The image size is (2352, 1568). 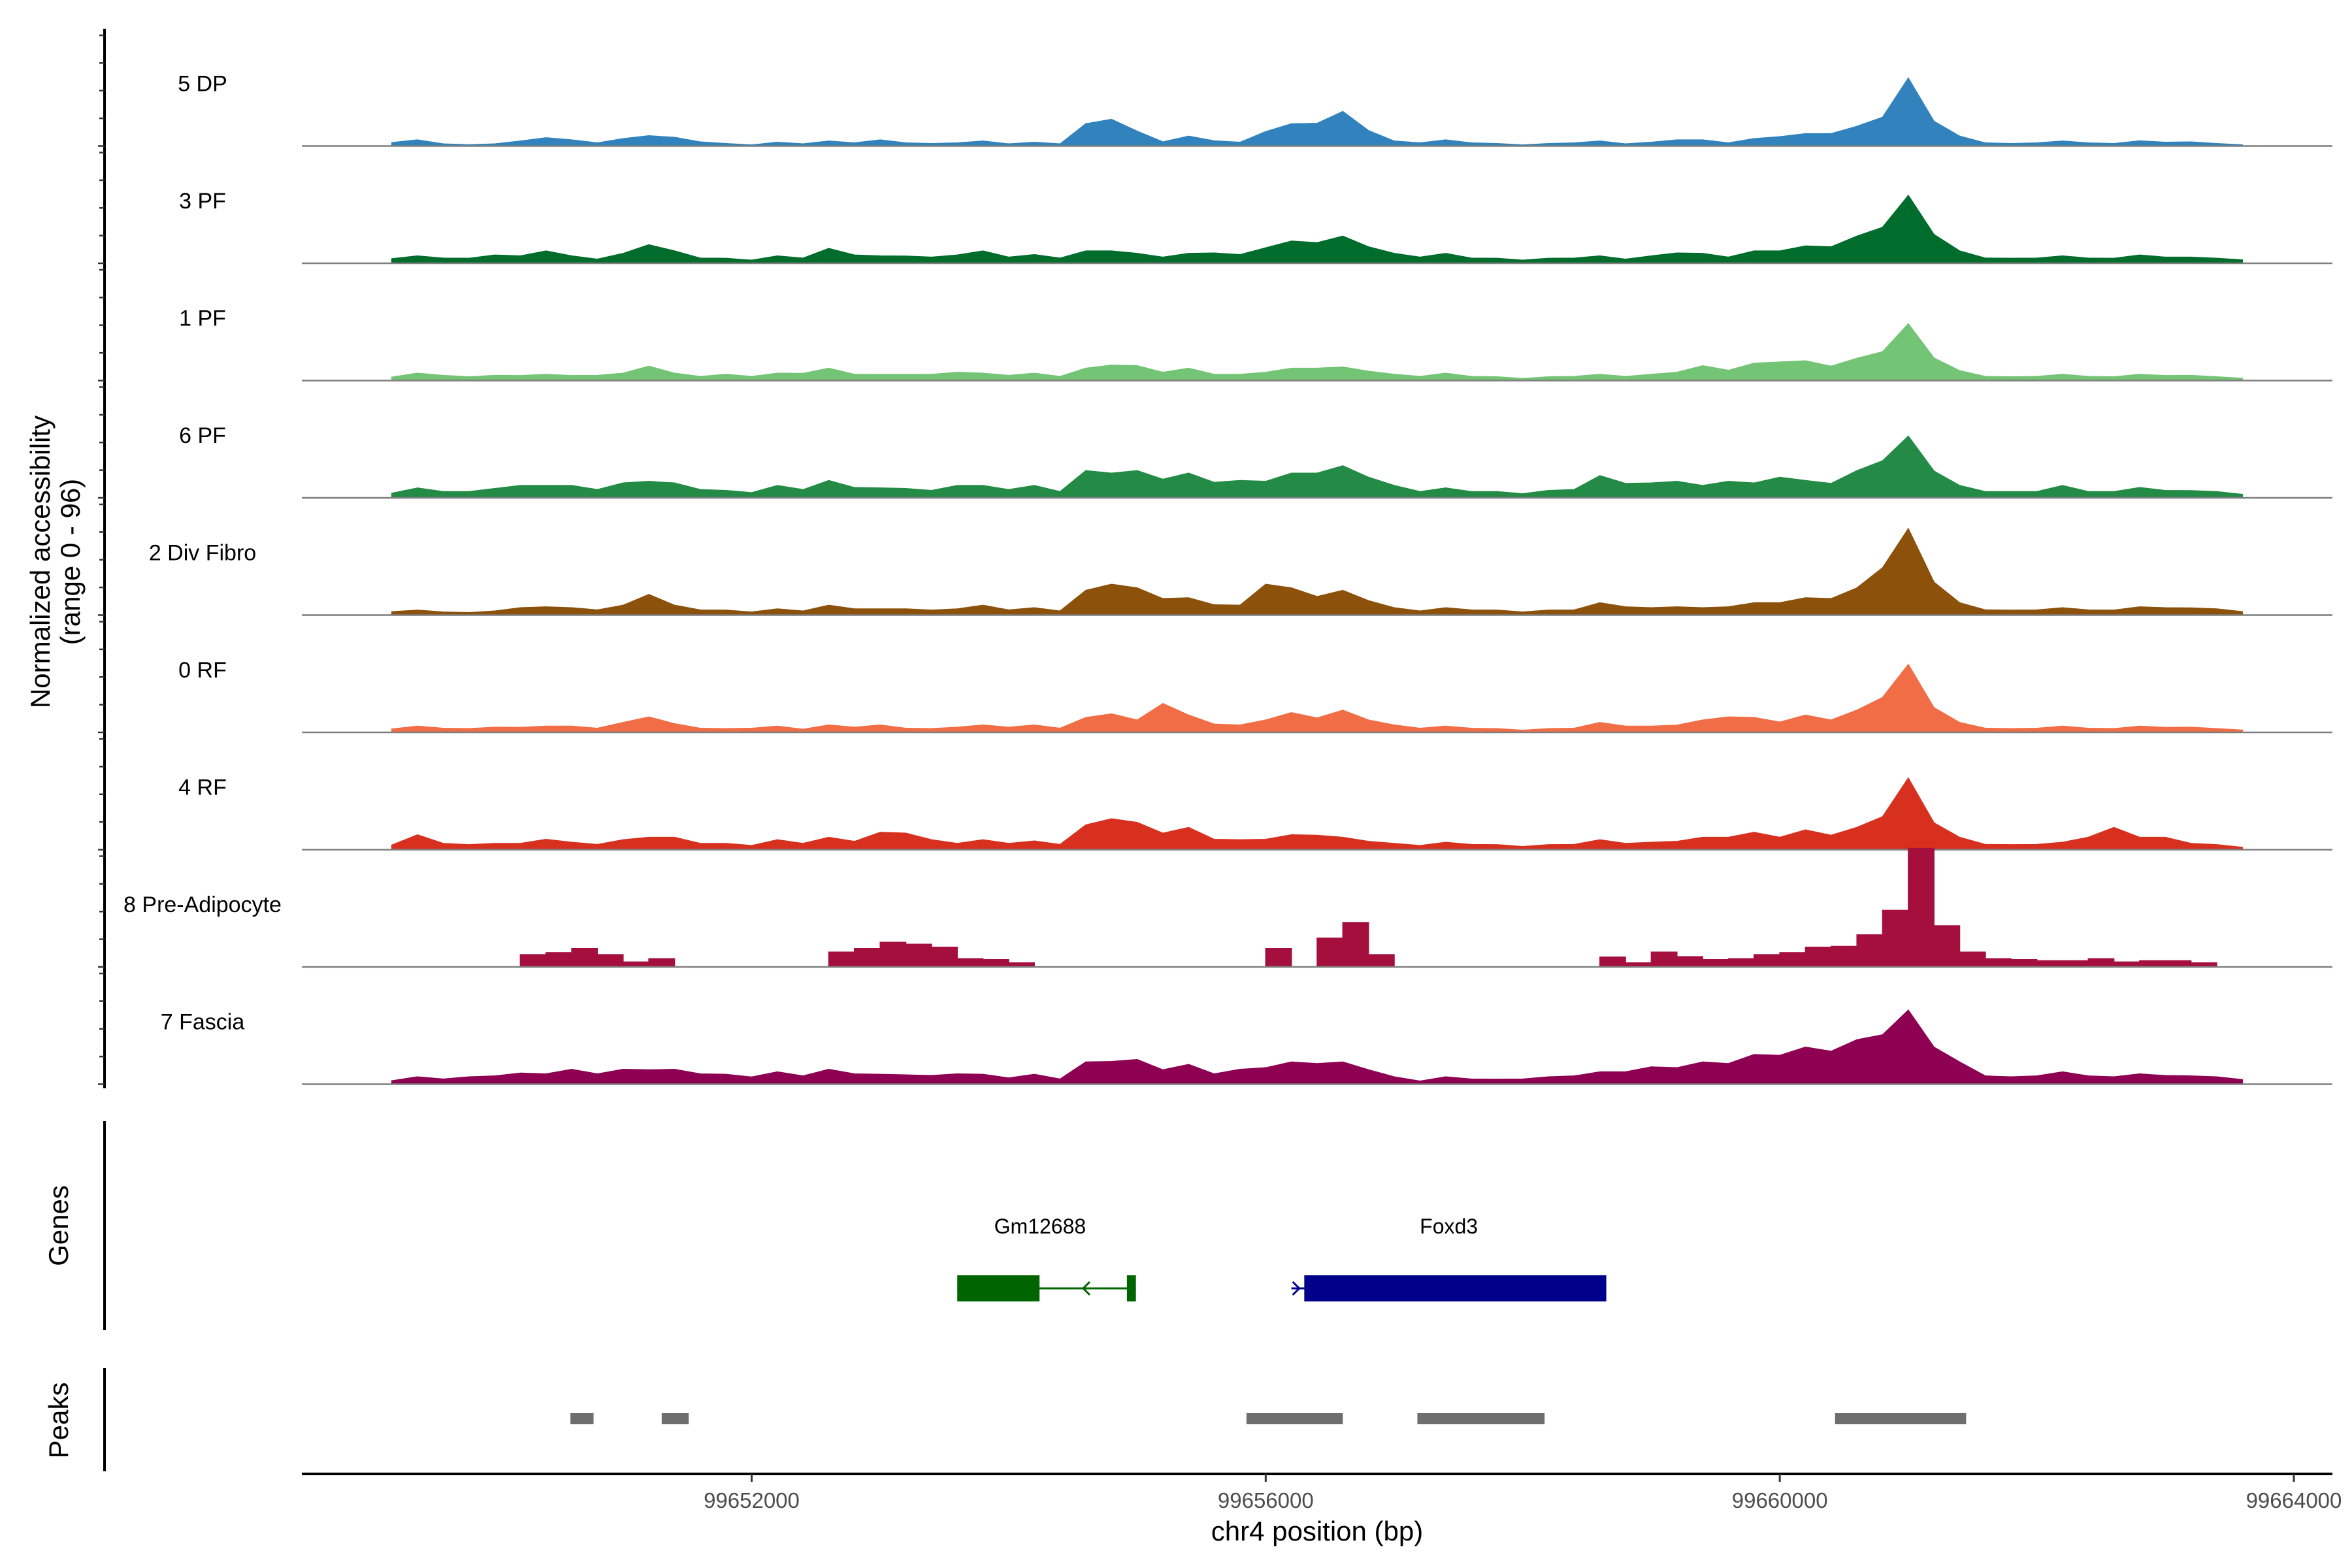 I want to click on x-tick-label: 99656000, so click(x=1266, y=1500).